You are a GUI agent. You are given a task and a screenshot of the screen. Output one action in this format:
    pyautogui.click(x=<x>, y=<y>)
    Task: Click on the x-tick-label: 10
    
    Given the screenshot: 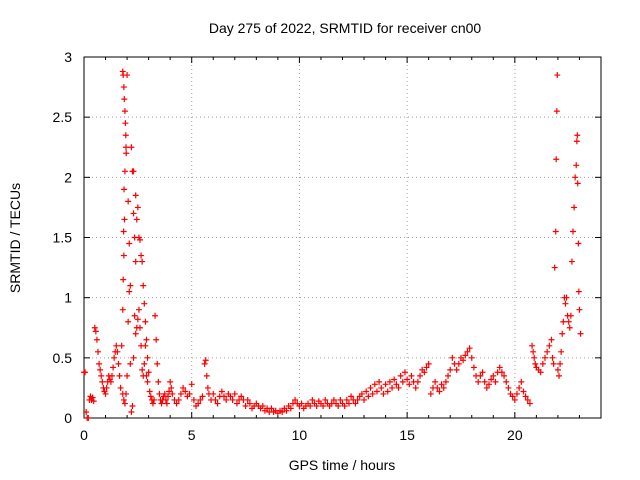 What is the action you would take?
    pyautogui.click(x=300, y=435)
    